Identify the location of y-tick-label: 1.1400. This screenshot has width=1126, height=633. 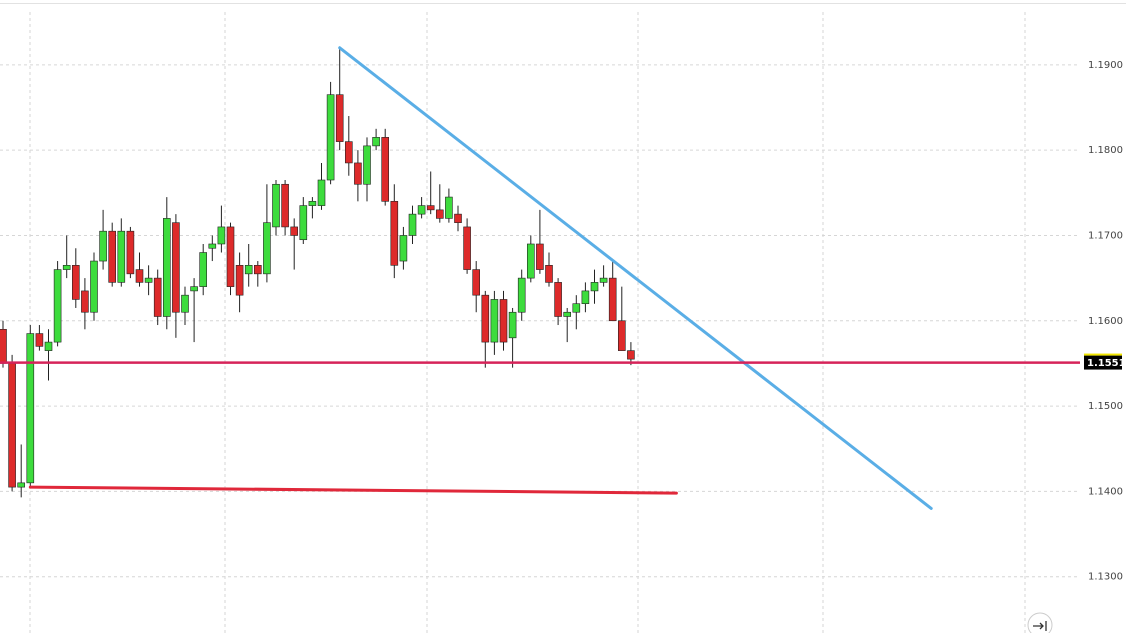
(1105, 491).